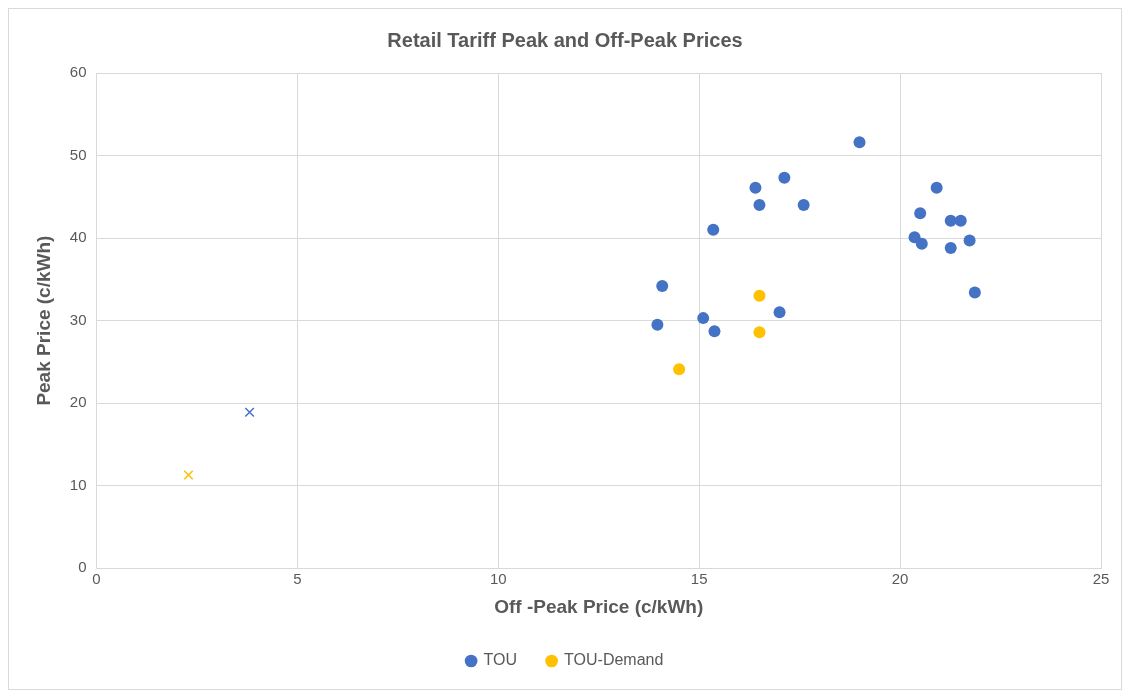  Describe the element at coordinates (78, 154) in the screenshot. I see `y-tick-label: 50` at that location.